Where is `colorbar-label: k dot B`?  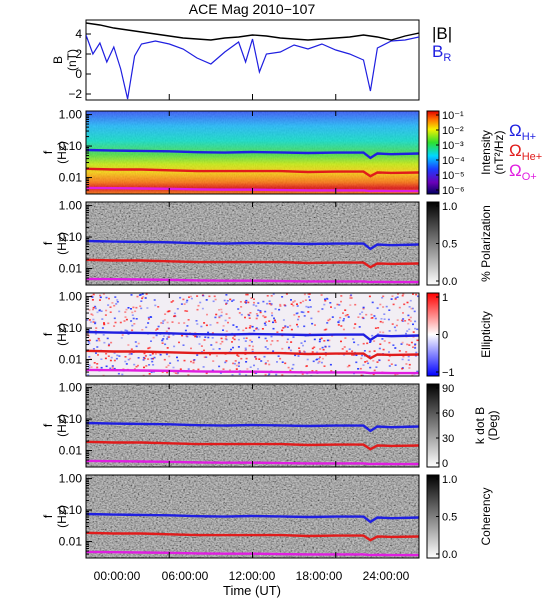
colorbar-label: k dot B is located at coordinates (480, 425).